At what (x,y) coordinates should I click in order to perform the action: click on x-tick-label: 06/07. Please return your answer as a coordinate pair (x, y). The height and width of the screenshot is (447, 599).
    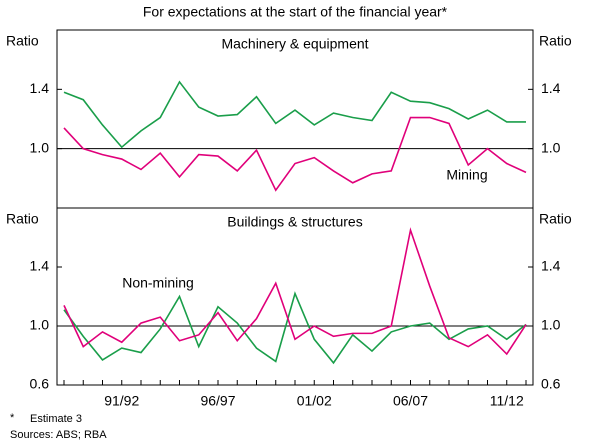
    Looking at the image, I should click on (410, 401).